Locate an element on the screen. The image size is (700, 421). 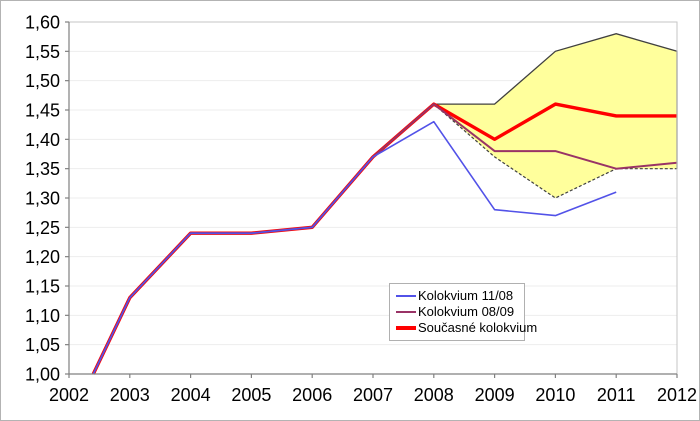
legend-label: Kolokvium 08/09 is located at coordinates (466, 311).